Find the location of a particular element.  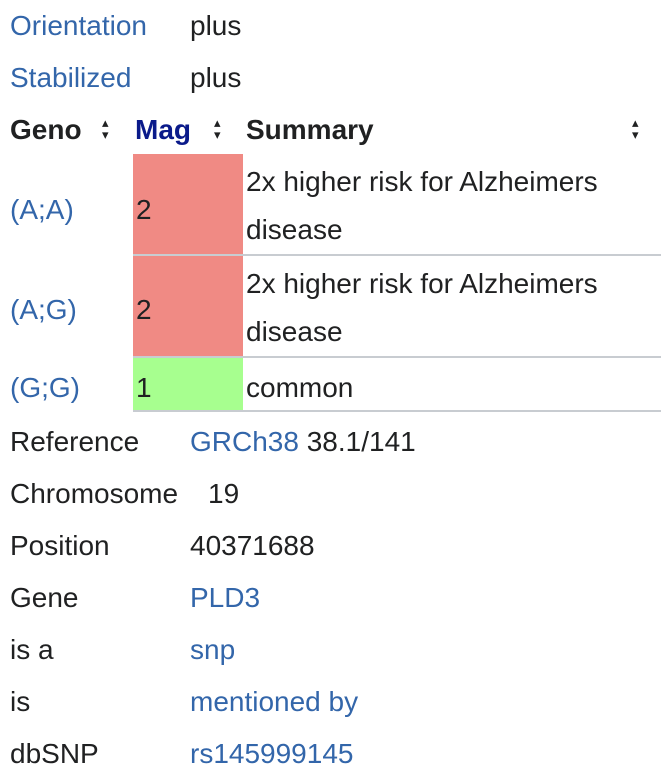

stabilized-value: plus is located at coordinates (216, 77).